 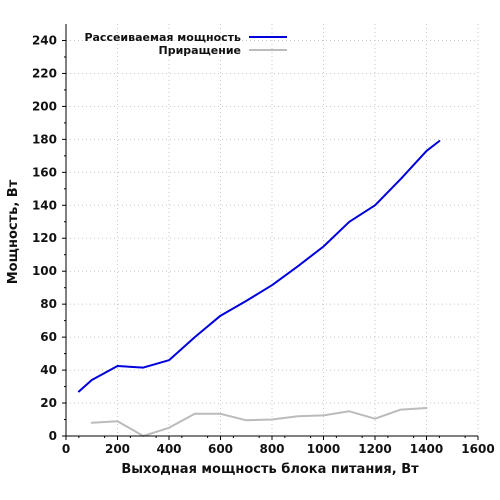 What do you see at coordinates (426, 449) in the screenshot?
I see `x-tick-label: 1400` at bounding box center [426, 449].